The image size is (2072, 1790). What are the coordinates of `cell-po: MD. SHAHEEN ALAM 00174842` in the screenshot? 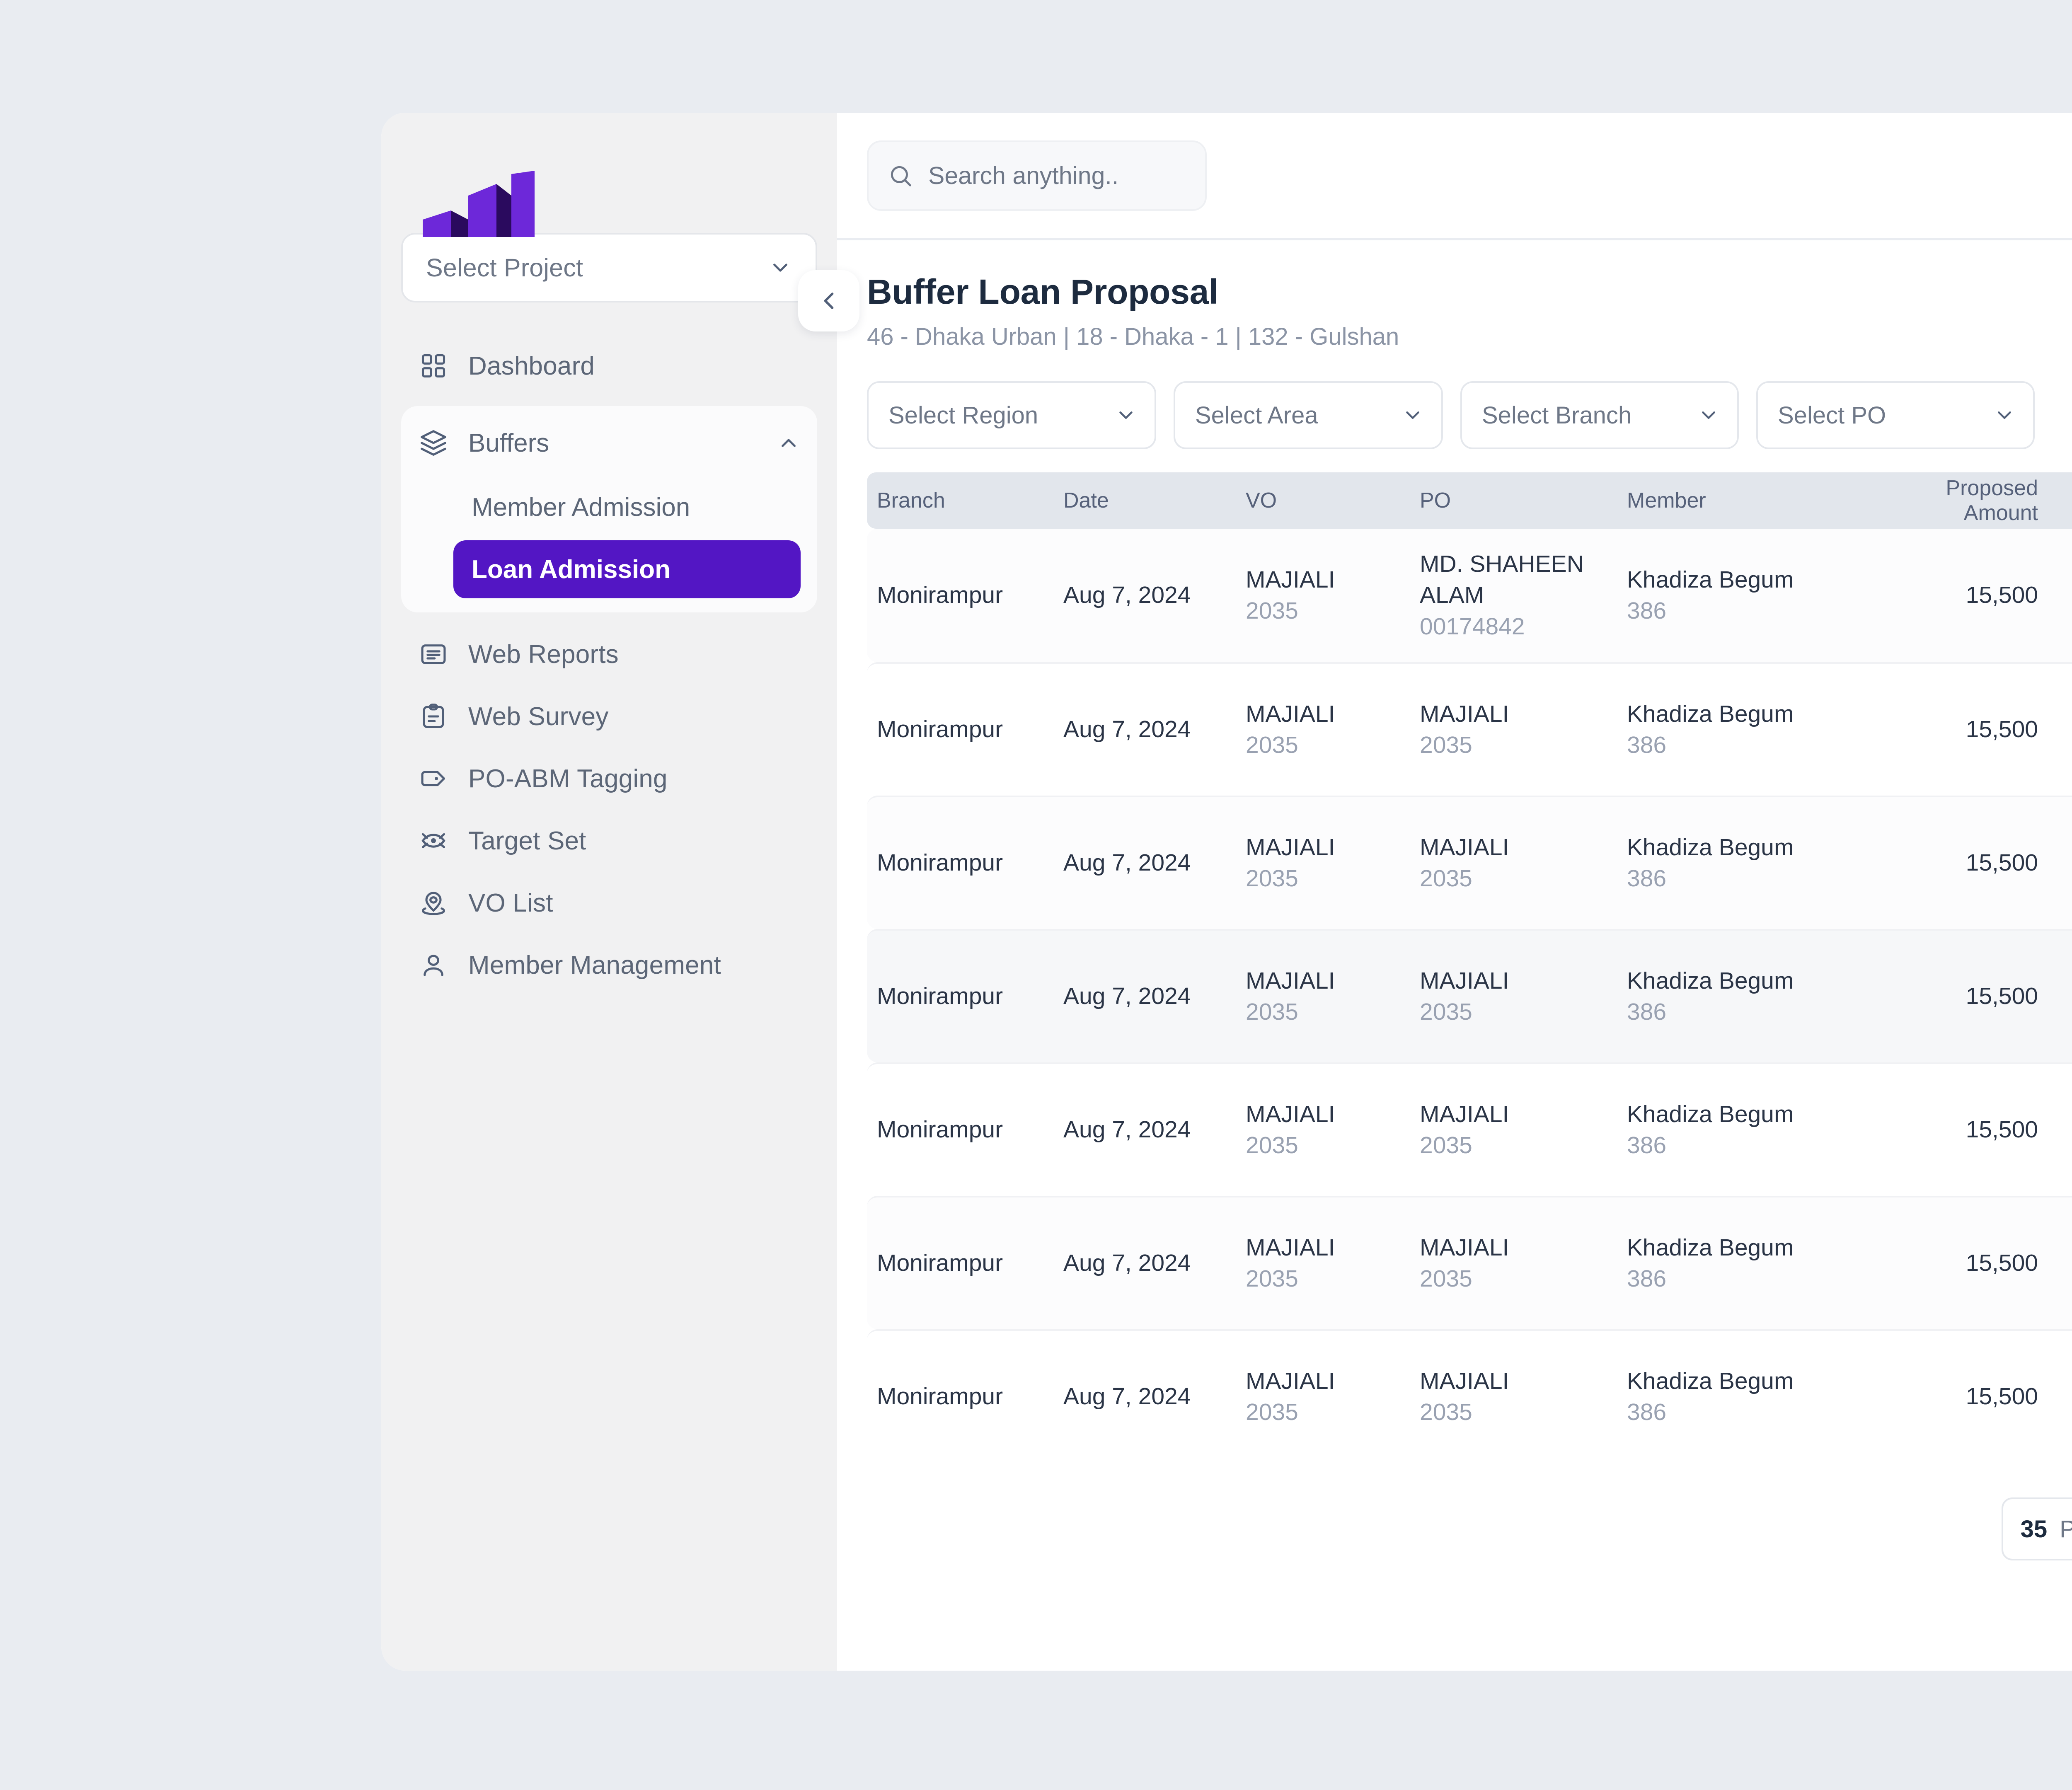 It's located at (1521, 595).